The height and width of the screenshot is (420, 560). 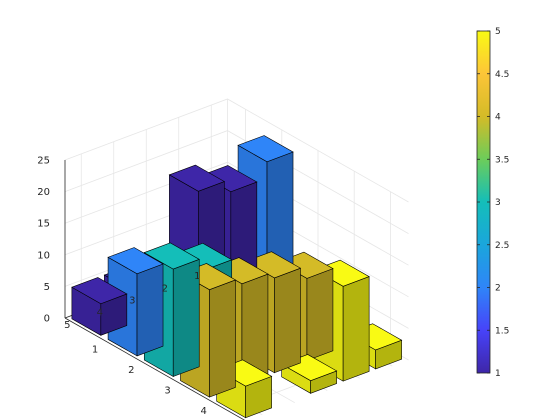 What do you see at coordinates (131, 370) in the screenshot?
I see `x-tick-label: 2` at bounding box center [131, 370].